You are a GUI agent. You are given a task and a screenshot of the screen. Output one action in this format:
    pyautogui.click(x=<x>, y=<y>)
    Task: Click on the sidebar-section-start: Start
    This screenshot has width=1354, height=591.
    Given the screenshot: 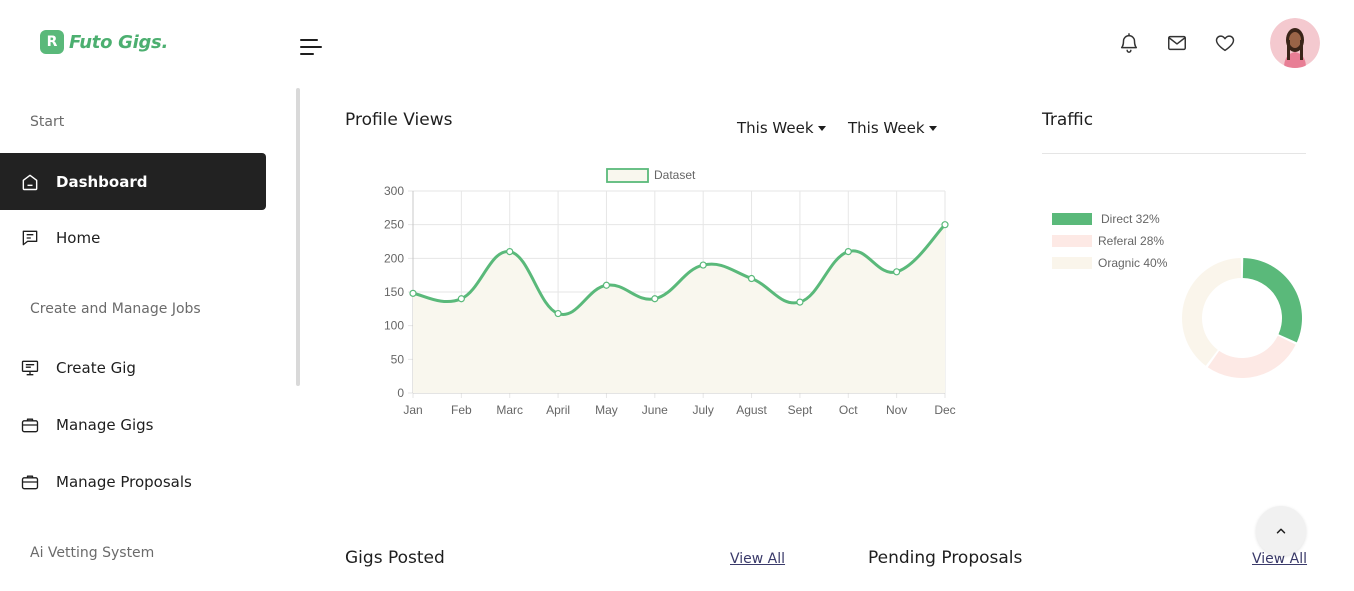 What is the action you would take?
    pyautogui.click(x=47, y=122)
    